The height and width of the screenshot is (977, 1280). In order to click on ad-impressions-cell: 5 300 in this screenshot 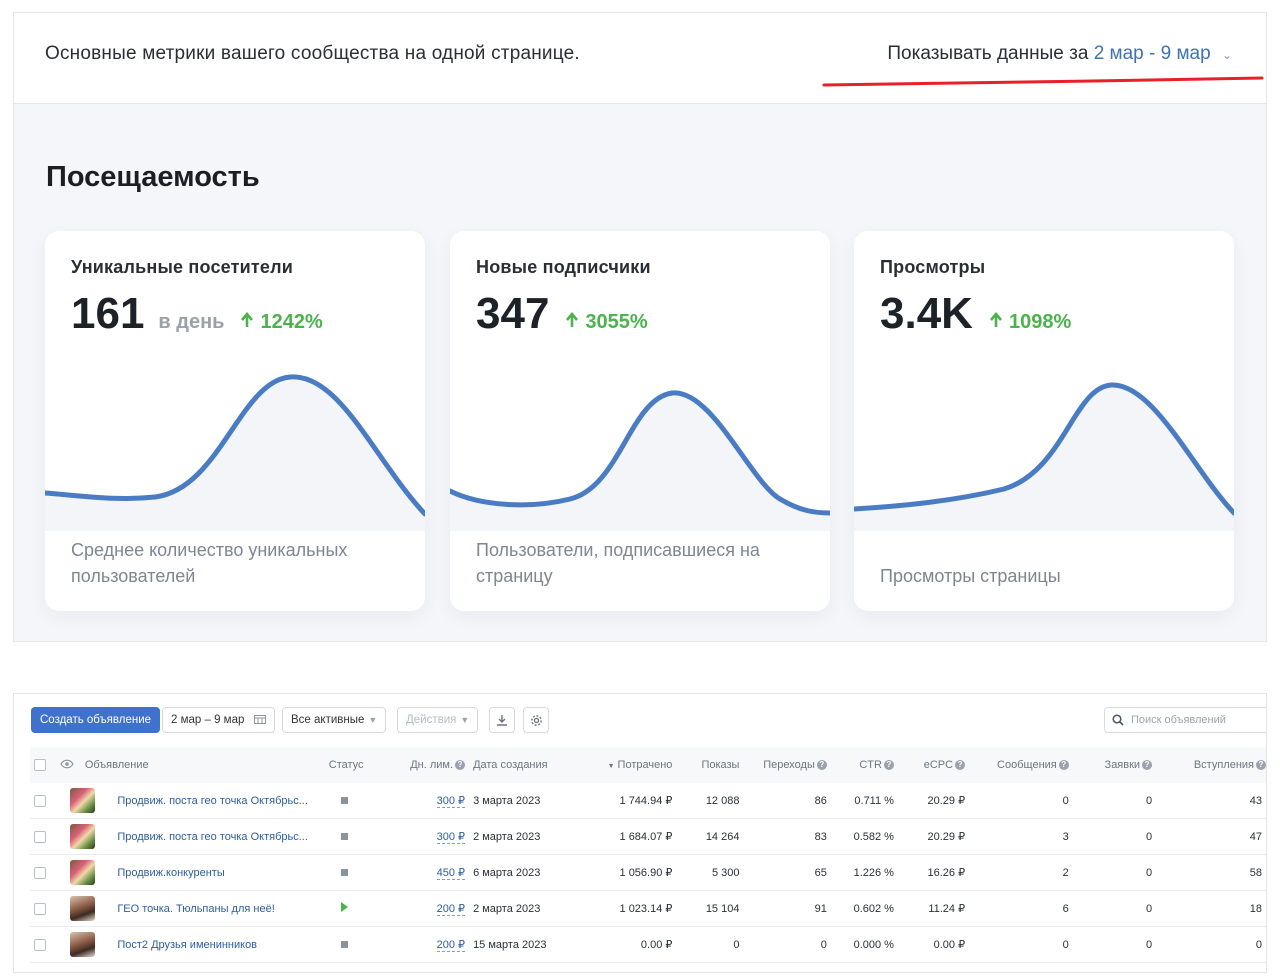, I will do `click(710, 872)`.